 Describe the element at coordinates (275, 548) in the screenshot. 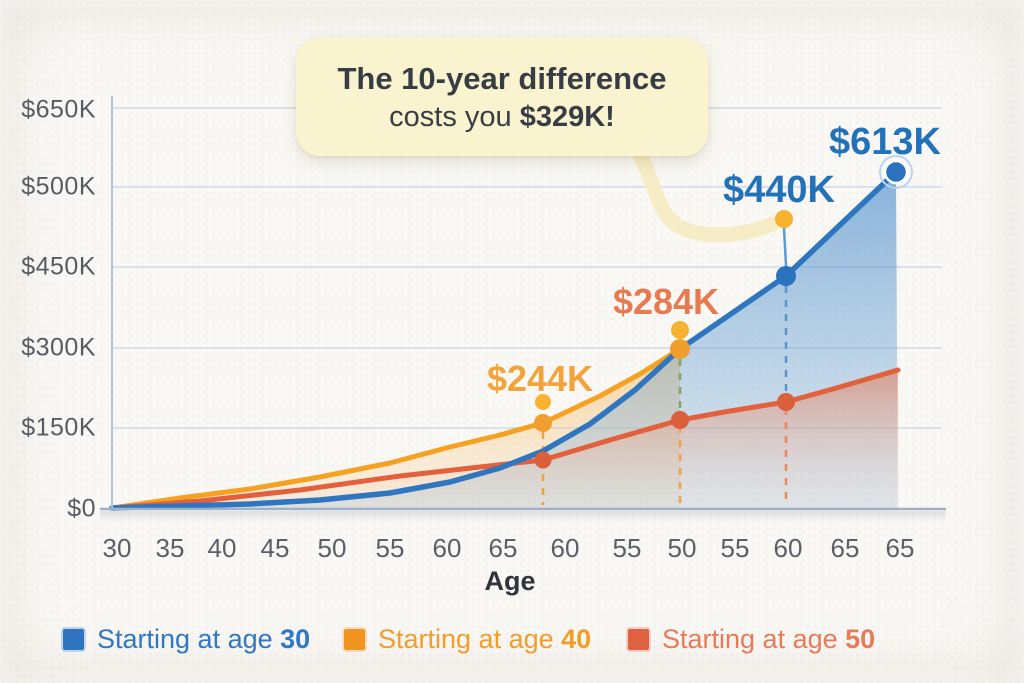

I see `x-tick: 45` at that location.